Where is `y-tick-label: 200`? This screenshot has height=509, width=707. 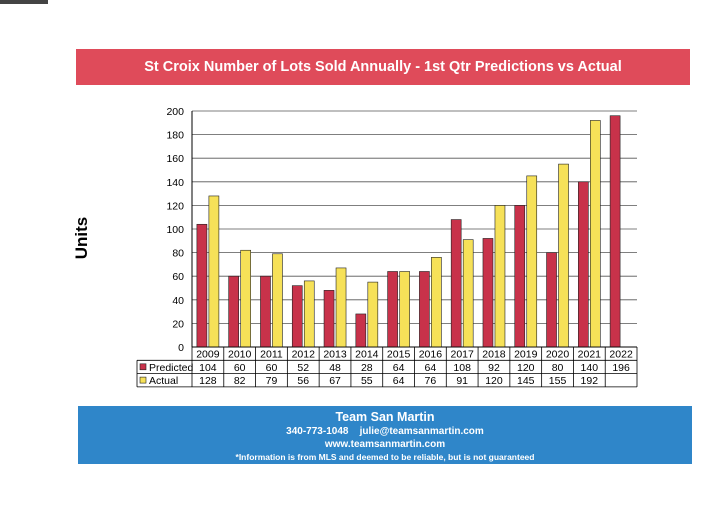
y-tick-label: 200 is located at coordinates (175, 112).